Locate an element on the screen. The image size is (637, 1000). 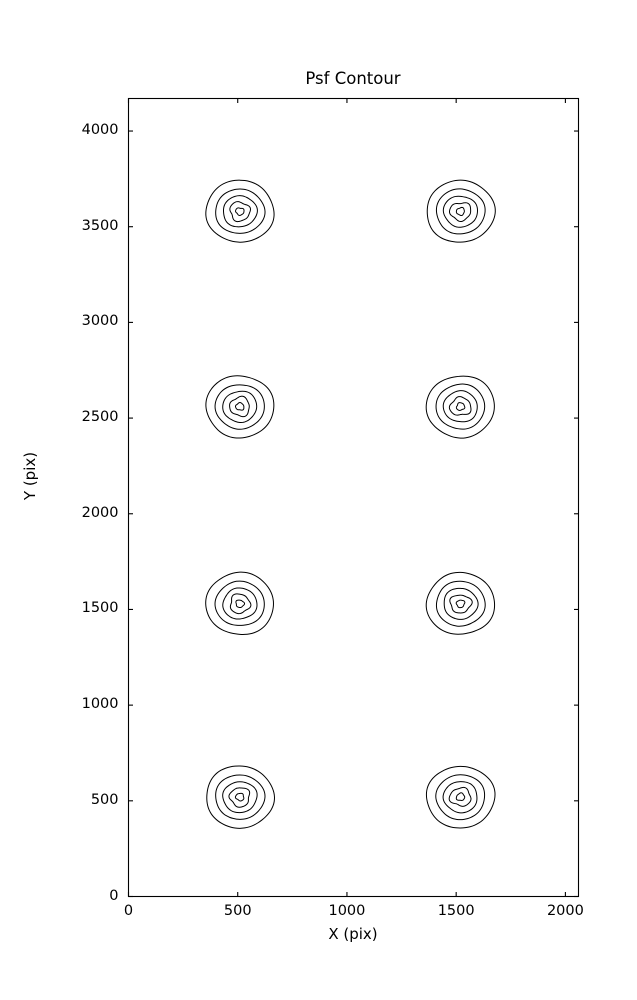
x-axis-label: X (pix) is located at coordinates (353, 934).